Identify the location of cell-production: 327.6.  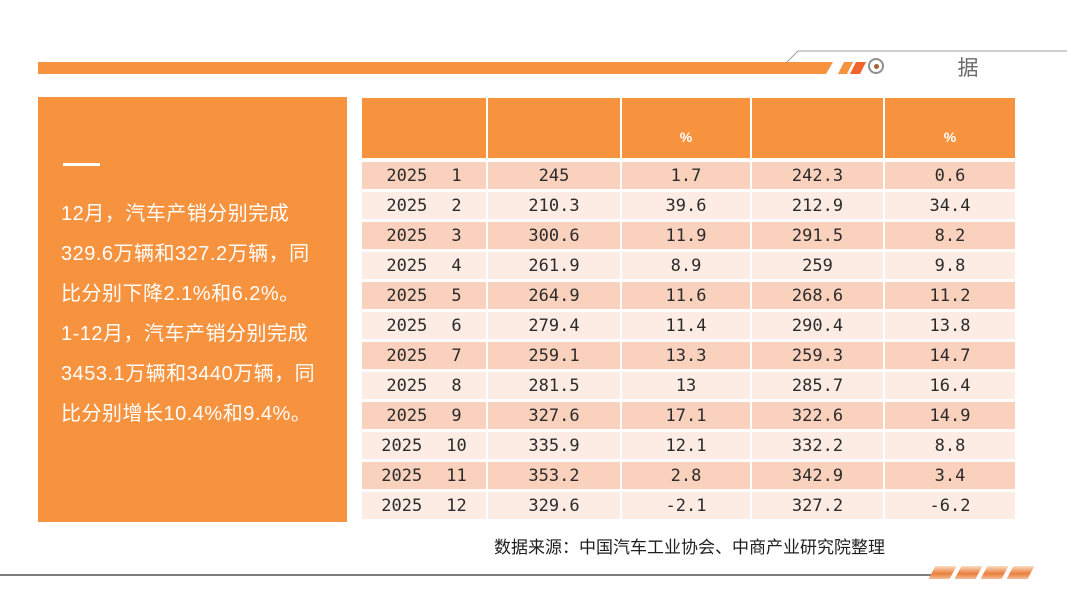
(554, 415).